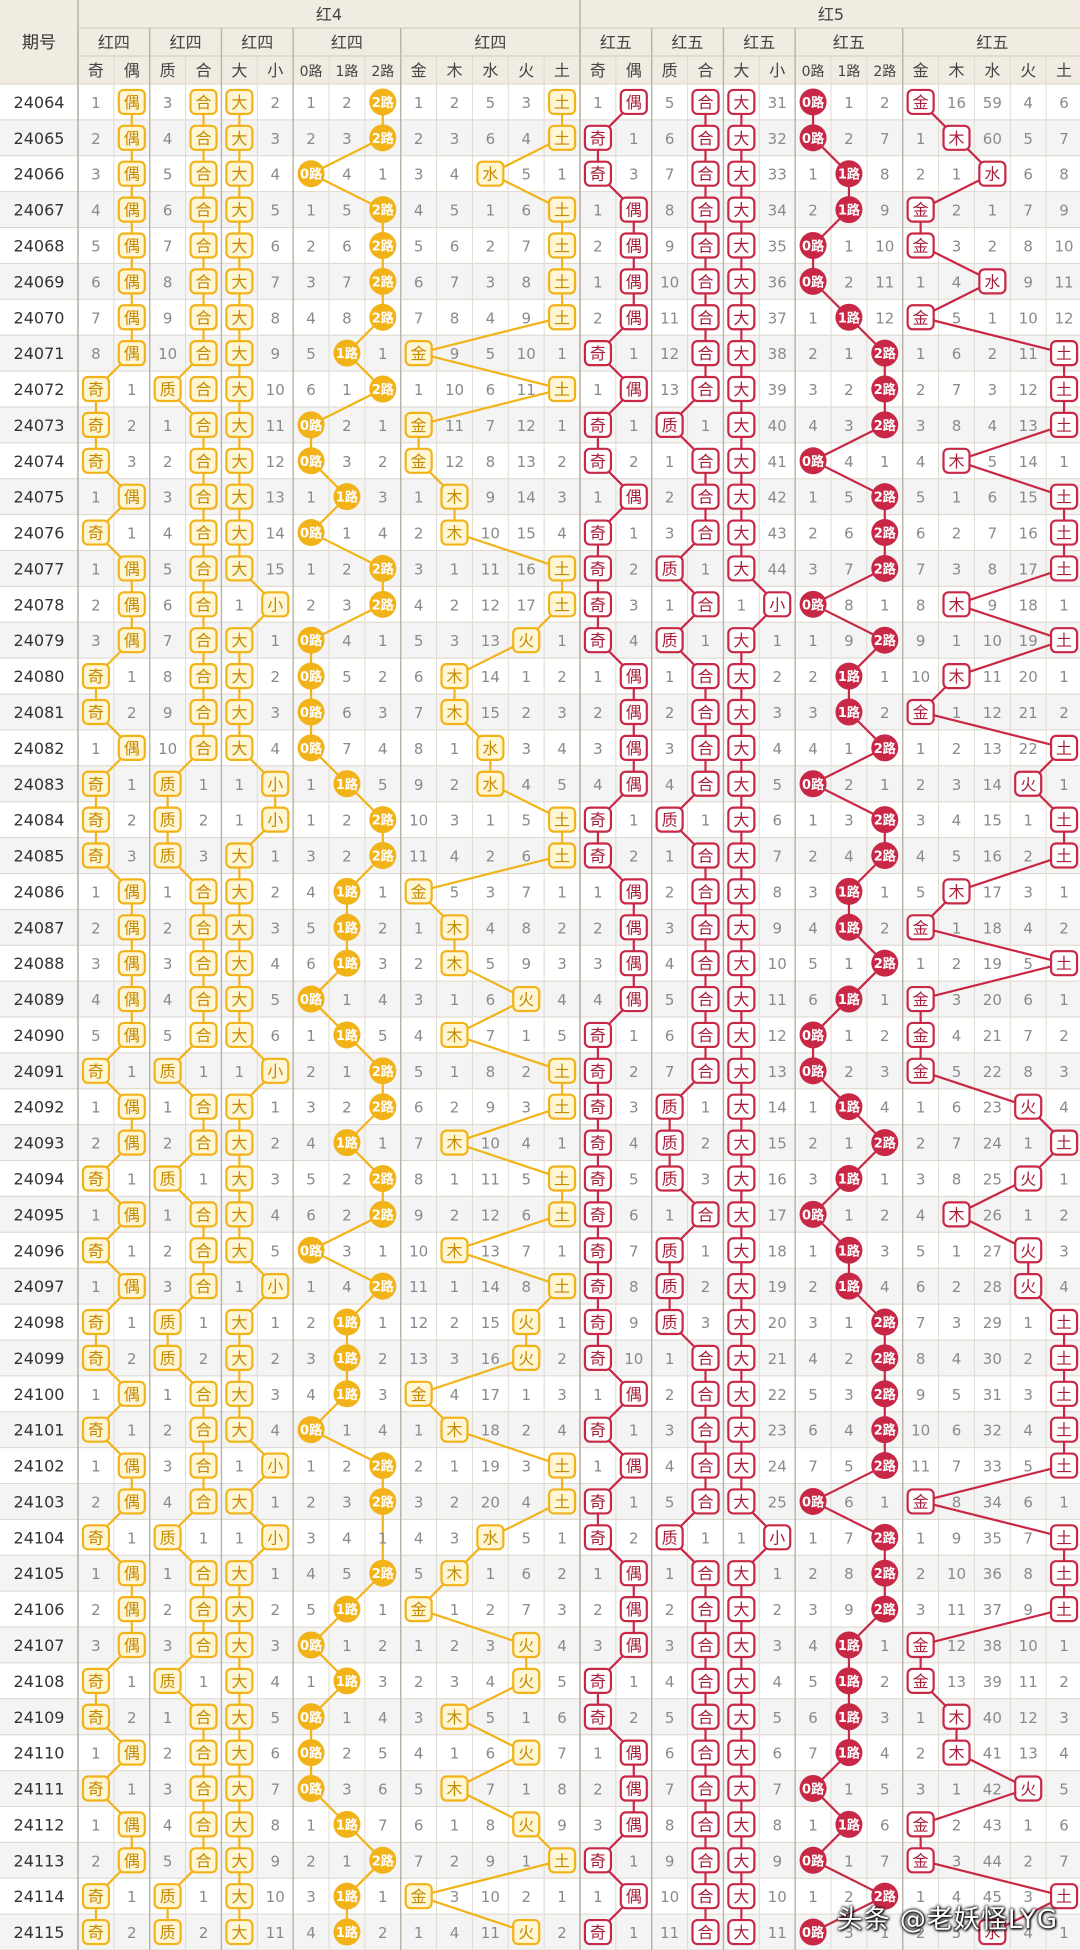 The height and width of the screenshot is (1950, 1080). Describe the element at coordinates (849, 42) in the screenshot. I see `subgroup-header: 红五` at that location.